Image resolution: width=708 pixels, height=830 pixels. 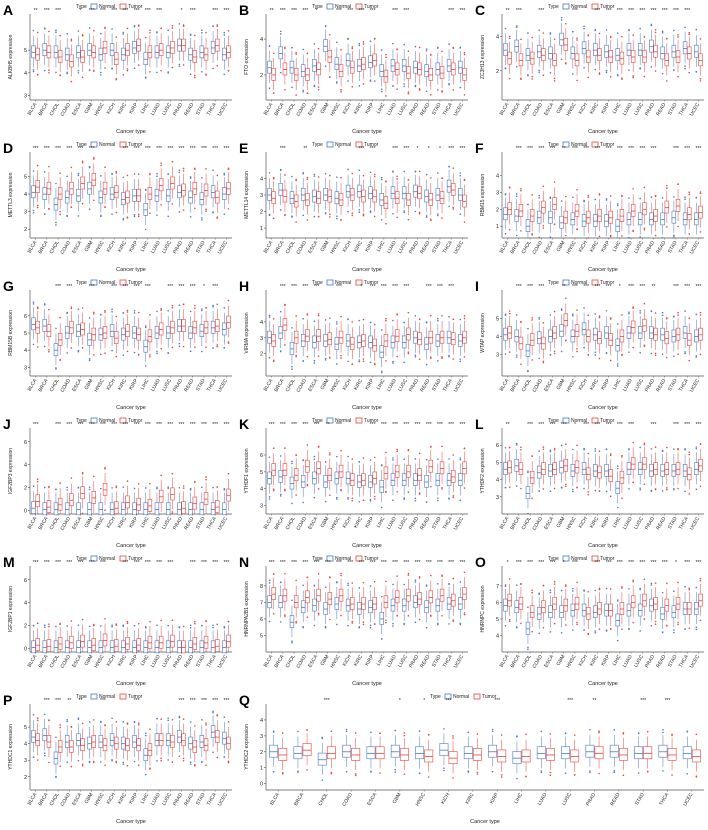 What do you see at coordinates (392, 523) in the screenshot?
I see `x-tick-label: LUAD` at bounding box center [392, 523].